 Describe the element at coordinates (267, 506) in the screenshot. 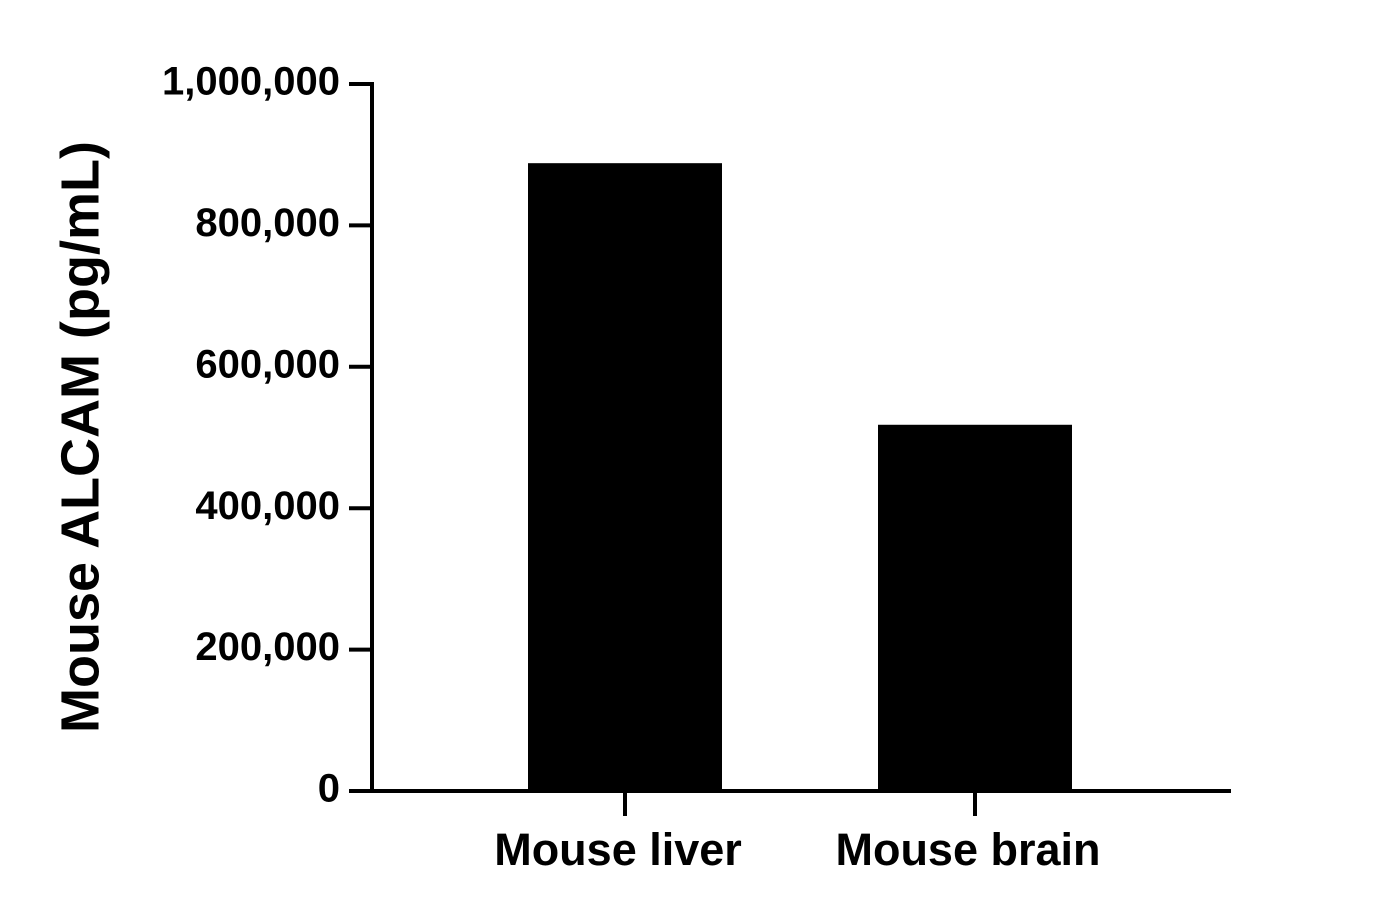

I see `y-tick-label: 400,000` at that location.